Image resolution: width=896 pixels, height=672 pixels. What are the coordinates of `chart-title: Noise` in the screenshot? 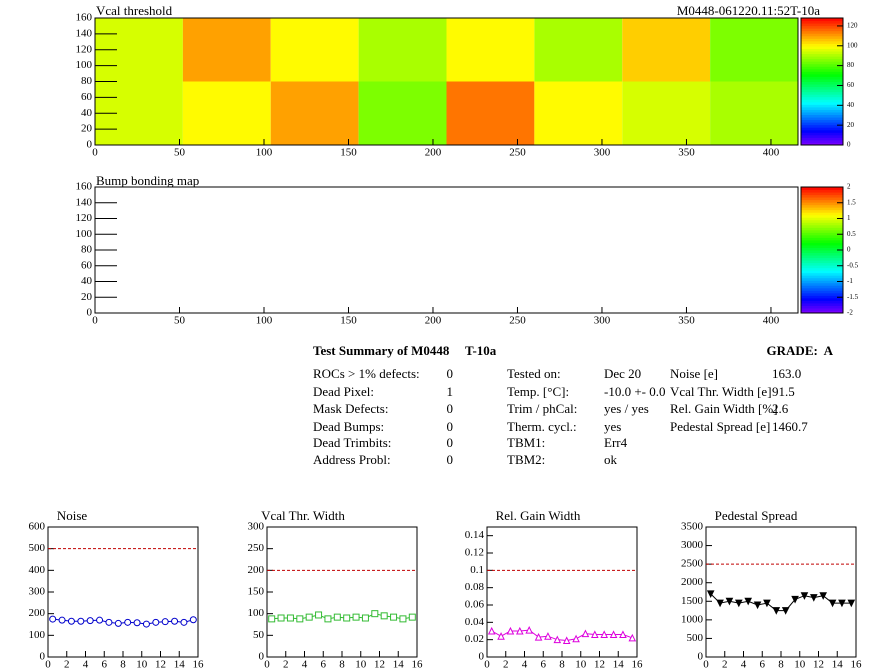 It's located at (72, 515).